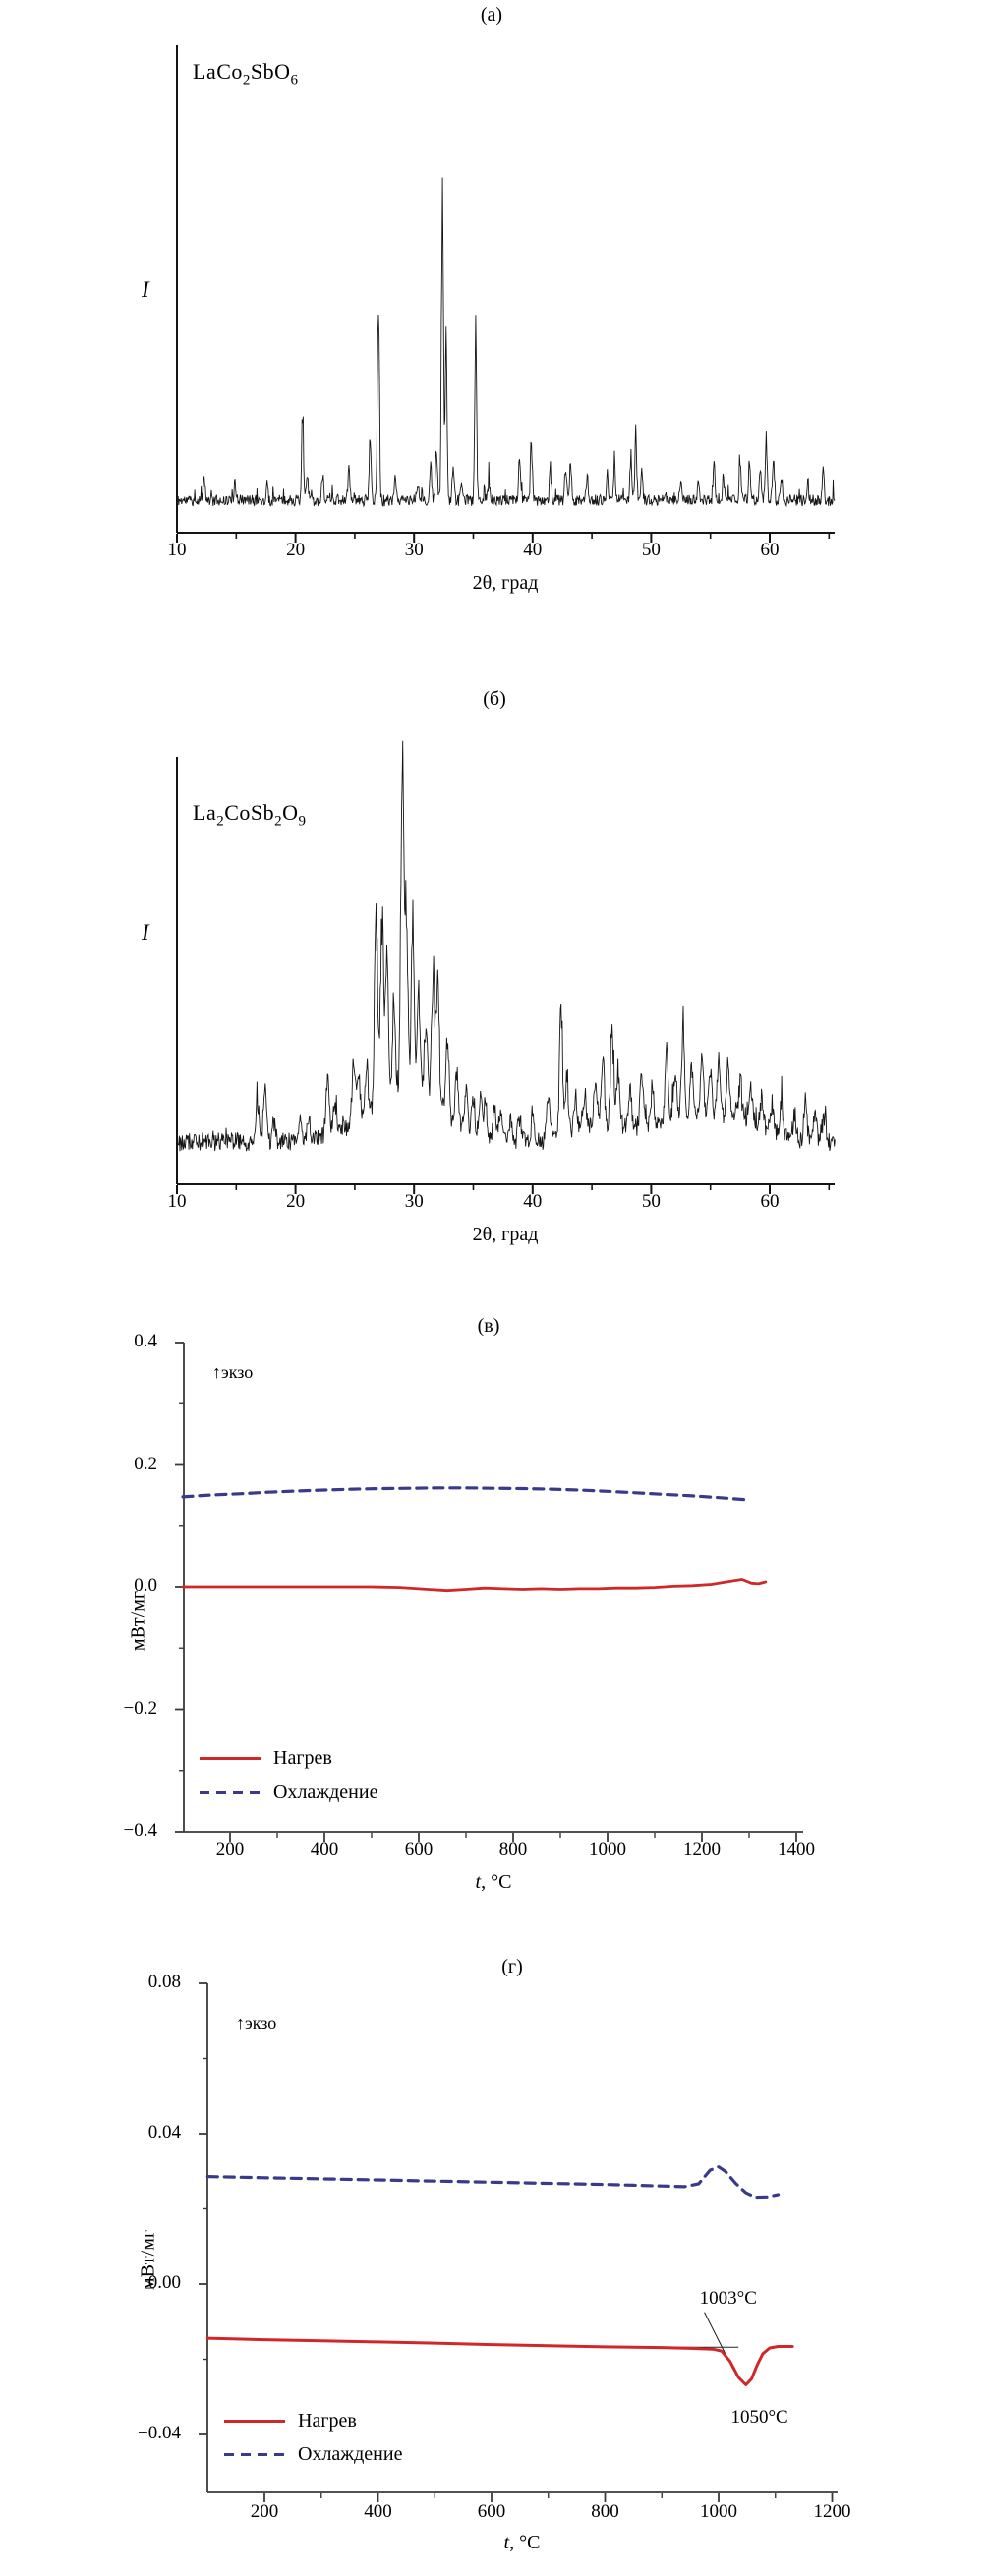 This screenshot has height=2576, width=987. Describe the element at coordinates (506, 583) in the screenshot. I see `panel-a-xlabel: 2θ, град` at that location.